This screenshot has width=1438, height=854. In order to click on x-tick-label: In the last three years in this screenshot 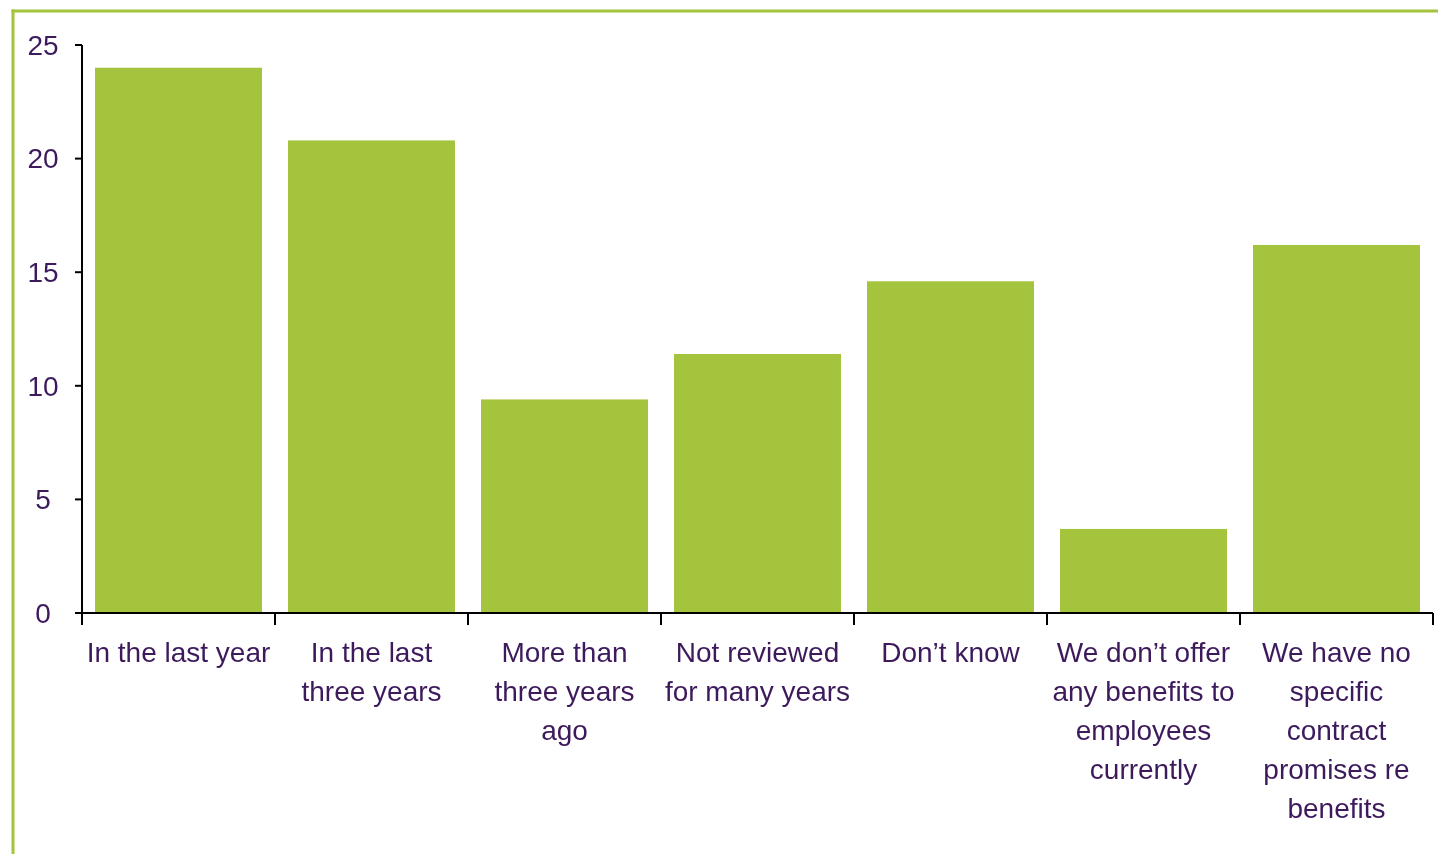, I will do `click(371, 671)`.